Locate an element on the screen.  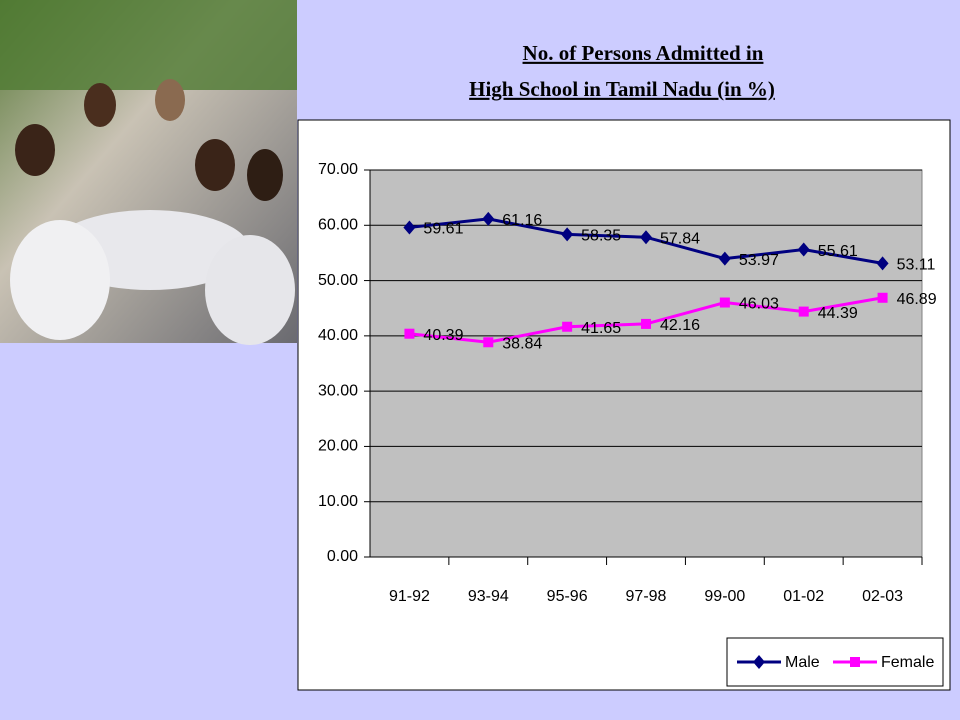
data-label: 38.84 is located at coordinates (522, 343).